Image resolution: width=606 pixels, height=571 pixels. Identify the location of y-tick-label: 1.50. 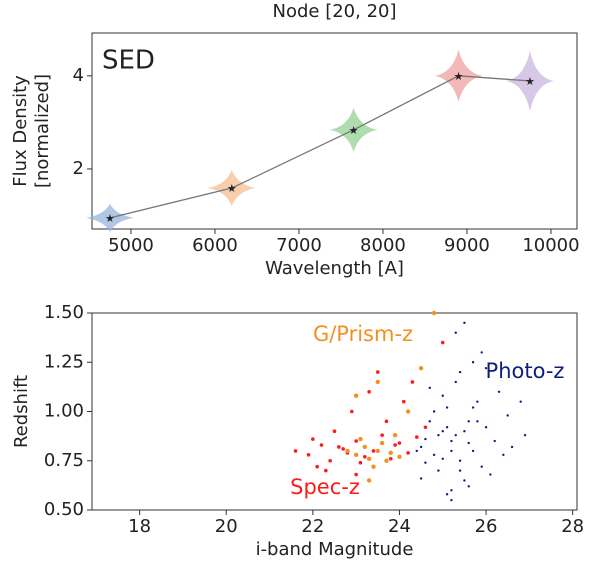
(64, 312).